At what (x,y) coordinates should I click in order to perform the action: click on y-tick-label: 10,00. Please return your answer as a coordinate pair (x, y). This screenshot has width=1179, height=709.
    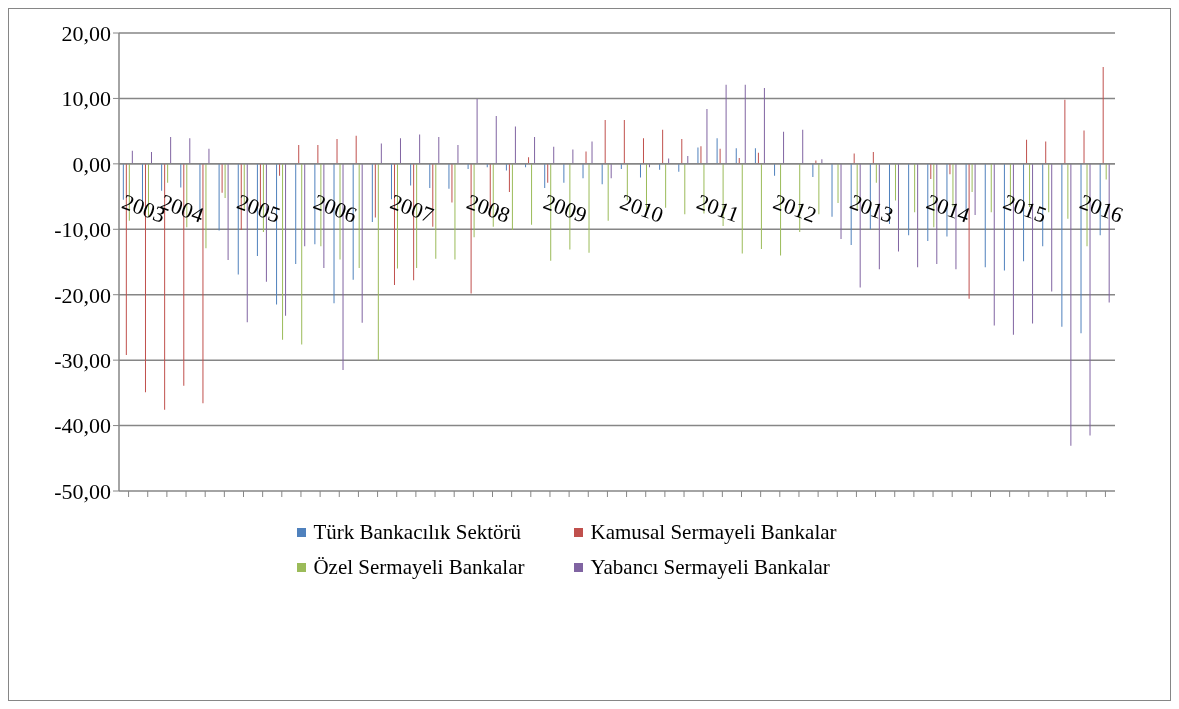
    Looking at the image, I should click on (86, 99).